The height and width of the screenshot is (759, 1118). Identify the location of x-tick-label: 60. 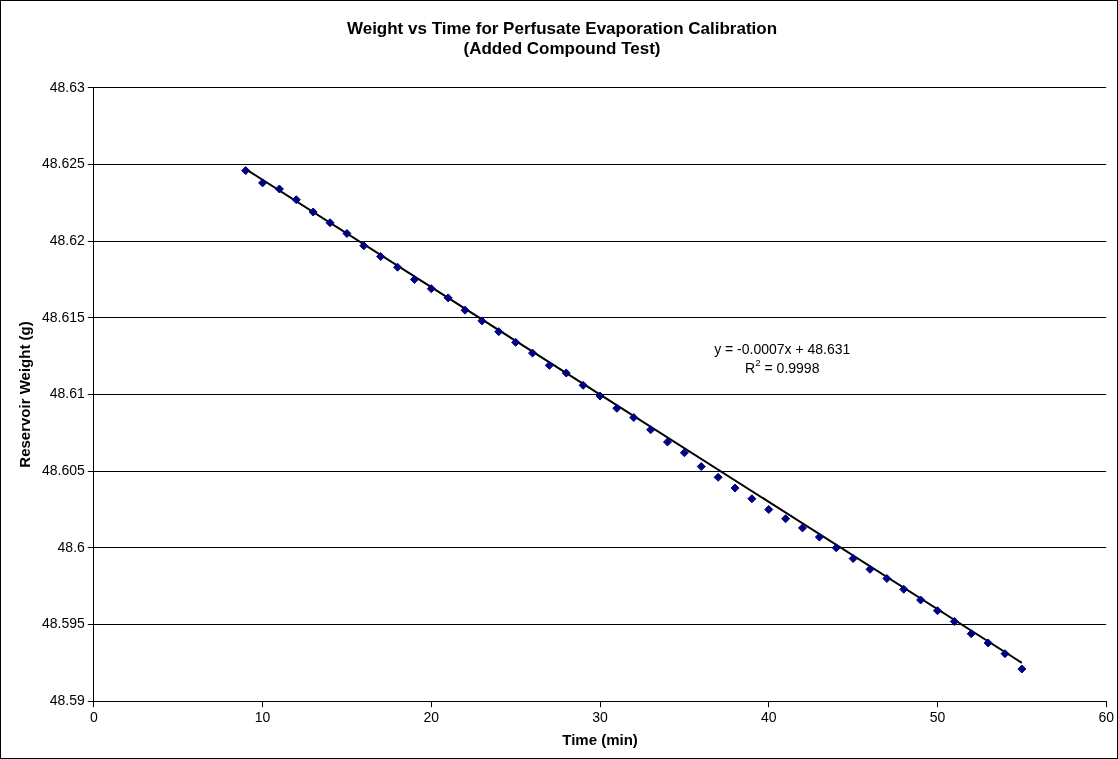
(1106, 717).